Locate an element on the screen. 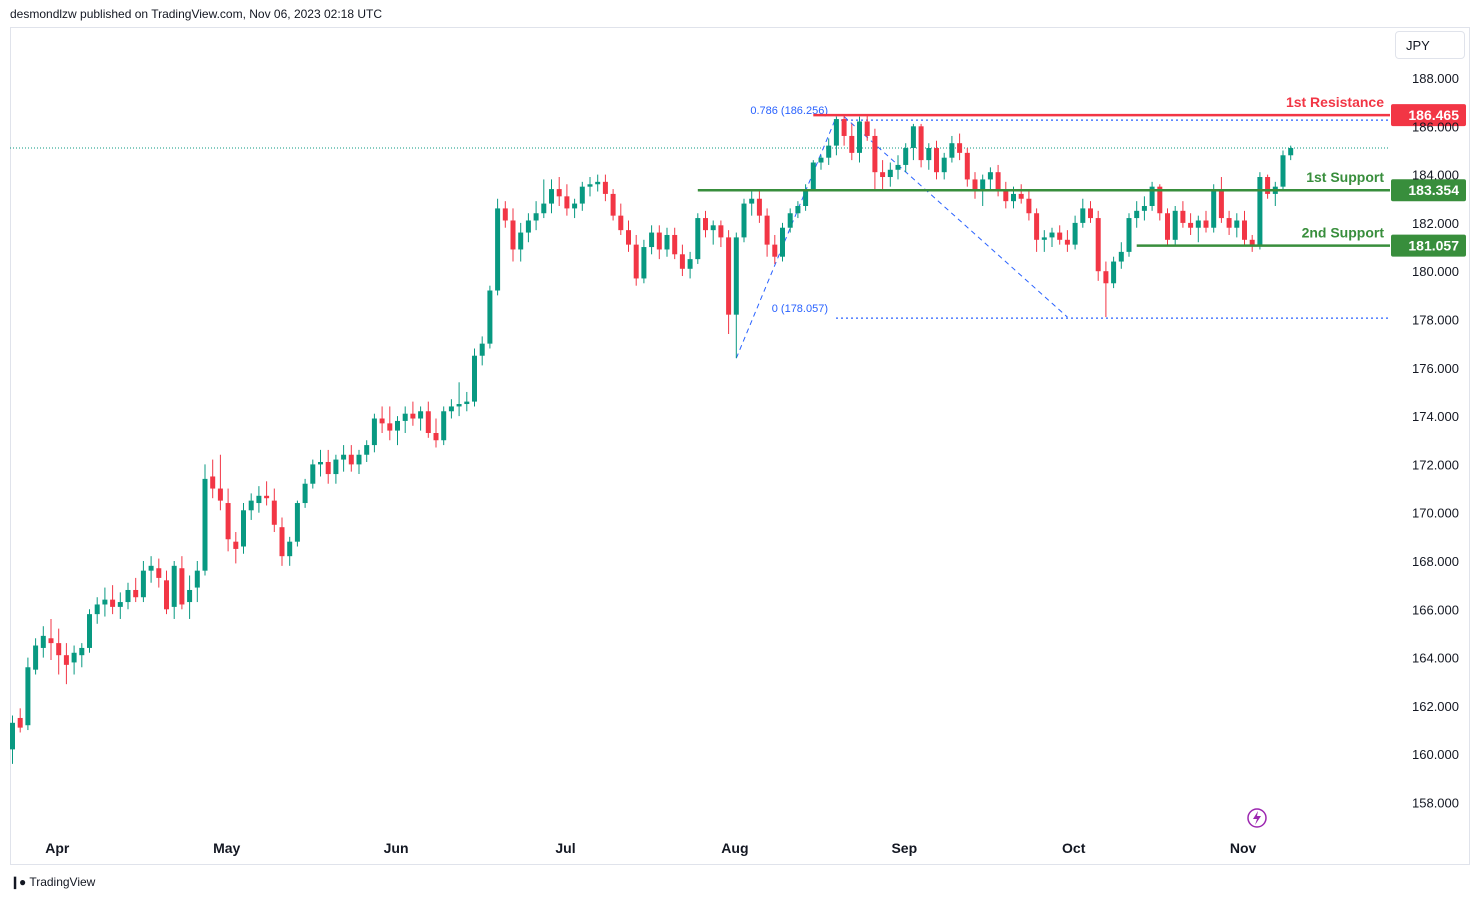 This screenshot has height=901, width=1480. fib-label-0786: 0.786 (186.256) is located at coordinates (789, 111).